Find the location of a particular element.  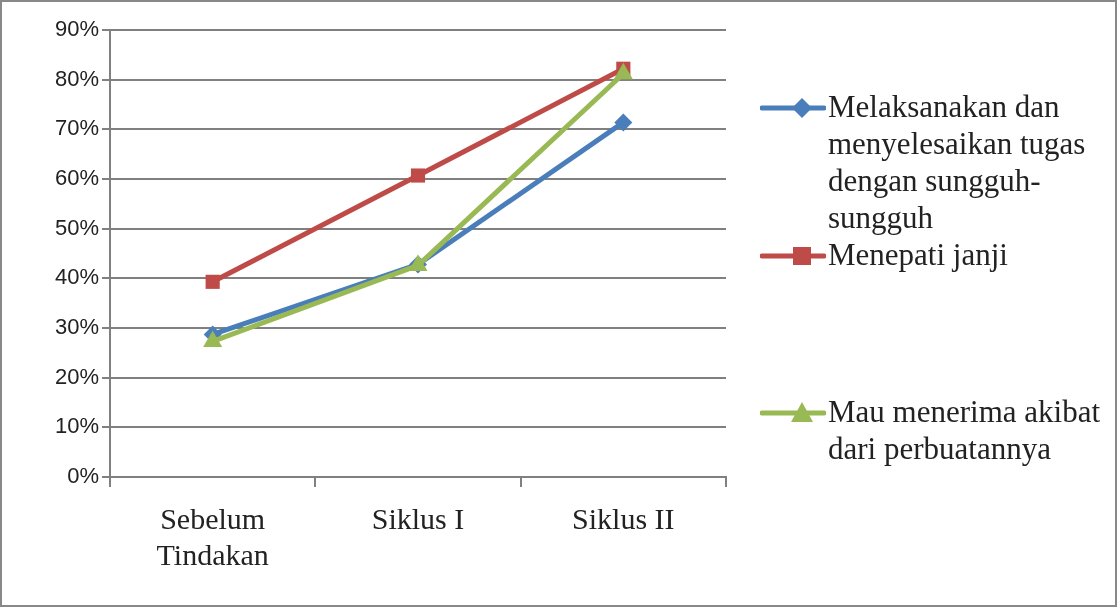

x-tick-label: Siklus I is located at coordinates (418, 518).